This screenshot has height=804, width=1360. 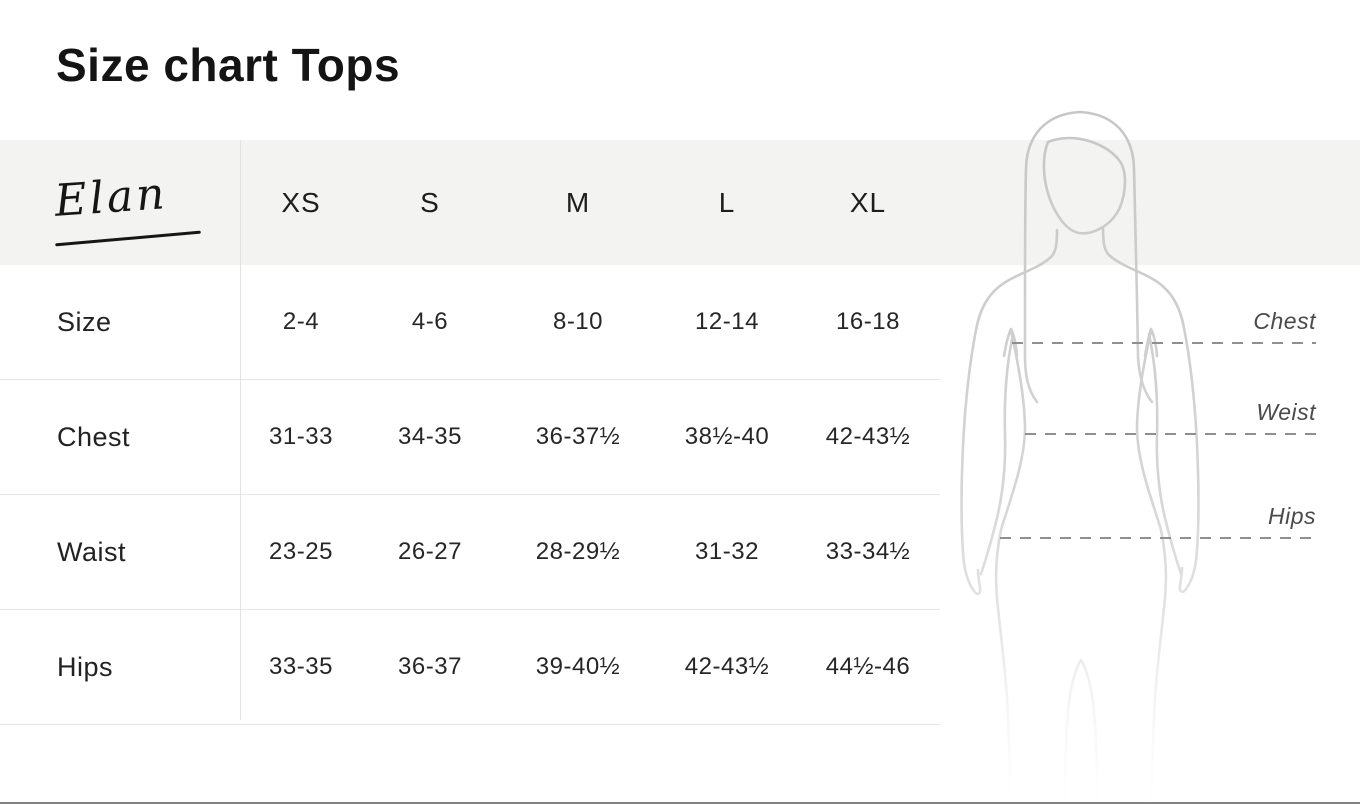 I want to click on size-value-cell: 34-35, so click(x=430, y=436).